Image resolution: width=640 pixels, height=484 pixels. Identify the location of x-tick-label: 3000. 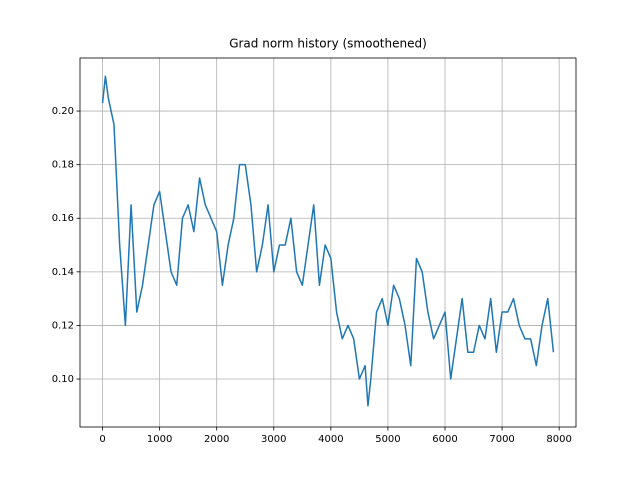
(273, 439).